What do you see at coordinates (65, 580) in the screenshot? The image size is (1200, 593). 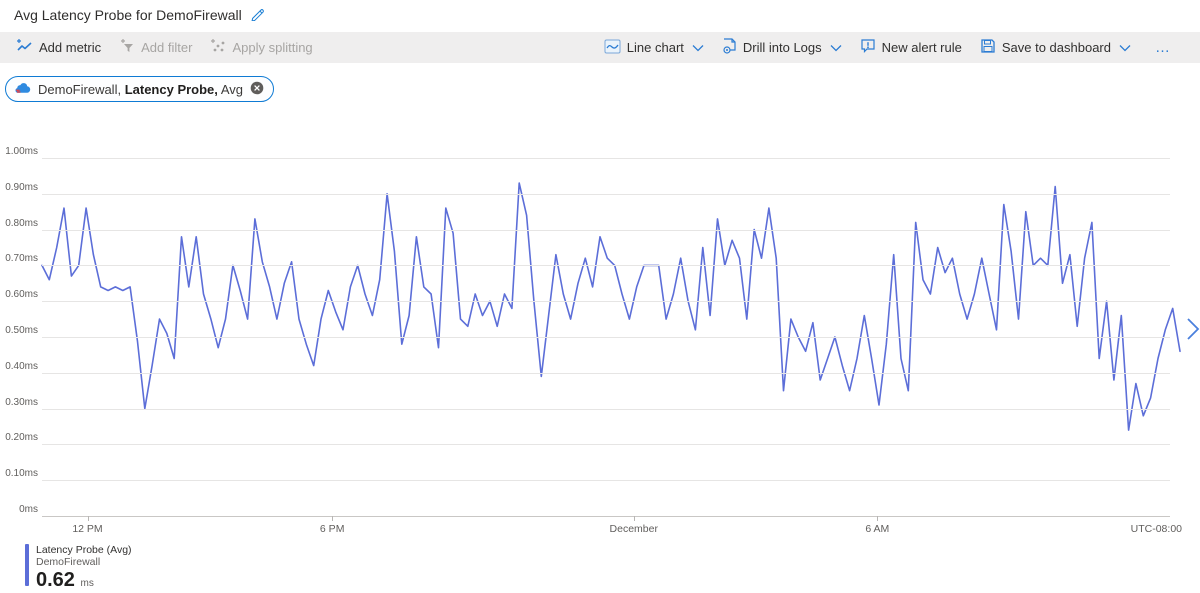 I see `legend-value: 0.62 ms` at bounding box center [65, 580].